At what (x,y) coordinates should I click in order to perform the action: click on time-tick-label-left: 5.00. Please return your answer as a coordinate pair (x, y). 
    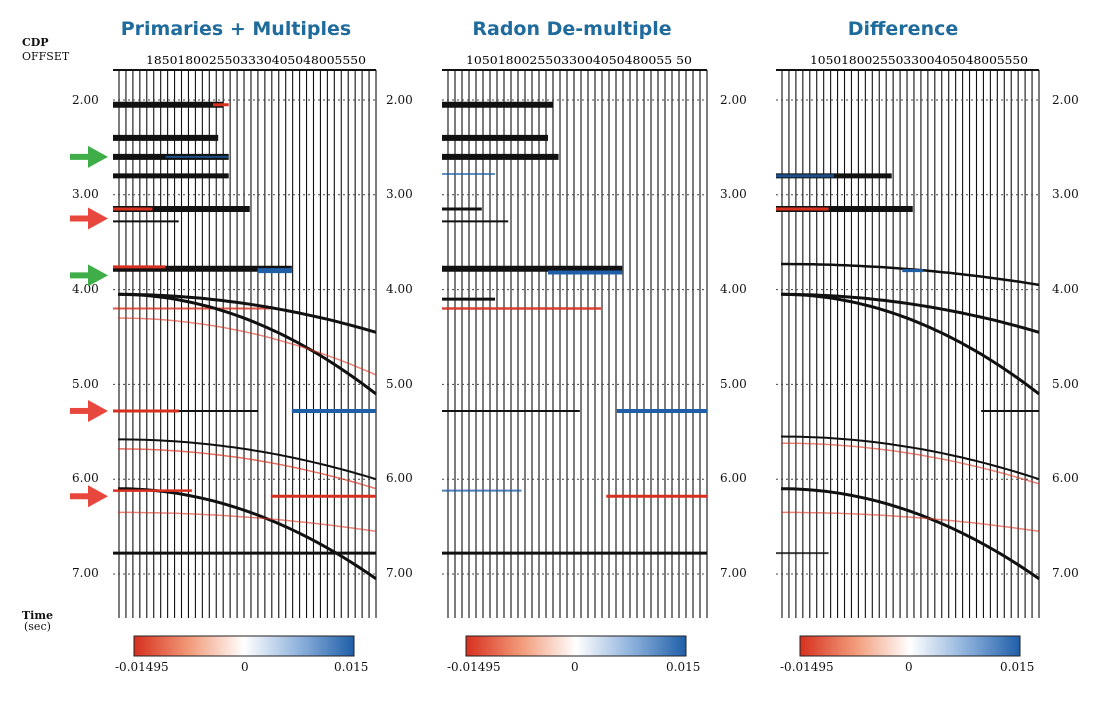
    Looking at the image, I should click on (85, 384).